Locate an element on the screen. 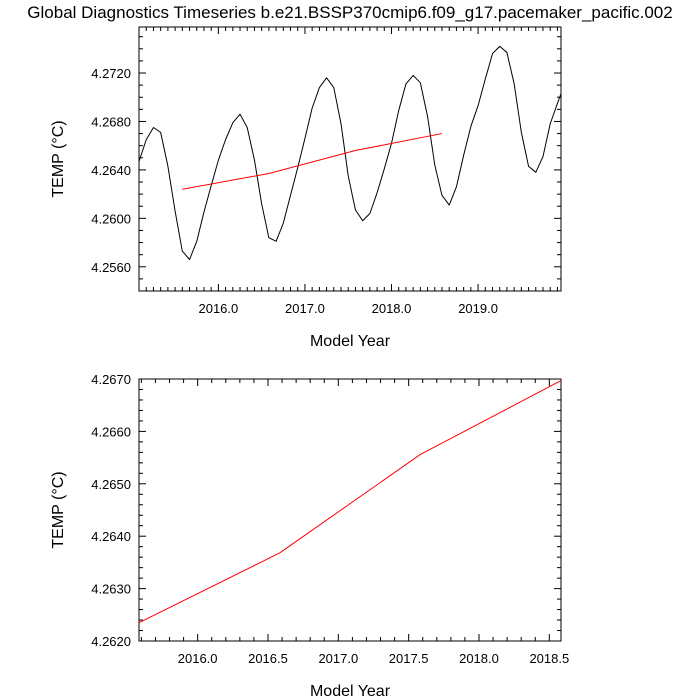 This screenshot has width=700, height=700. smoothed-series-line is located at coordinates (312, 161).